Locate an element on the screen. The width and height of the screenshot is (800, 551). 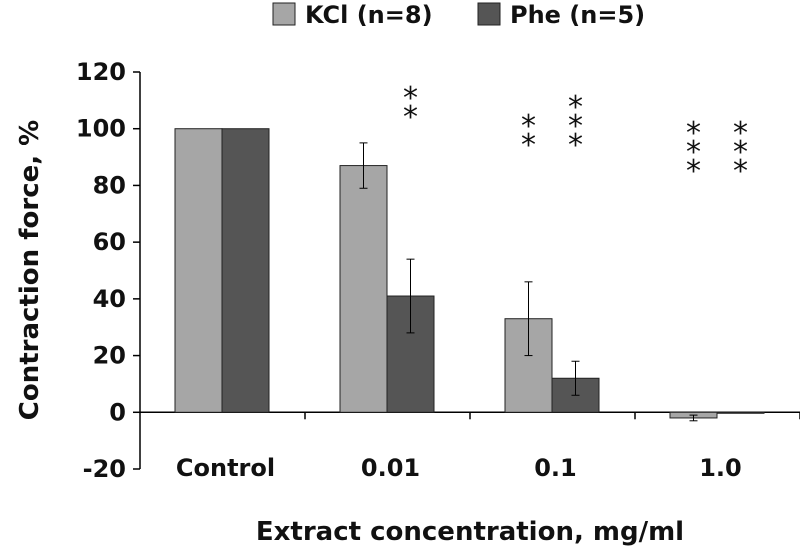
sig-star-s1-c2-2: * is located at coordinates (575, 145).